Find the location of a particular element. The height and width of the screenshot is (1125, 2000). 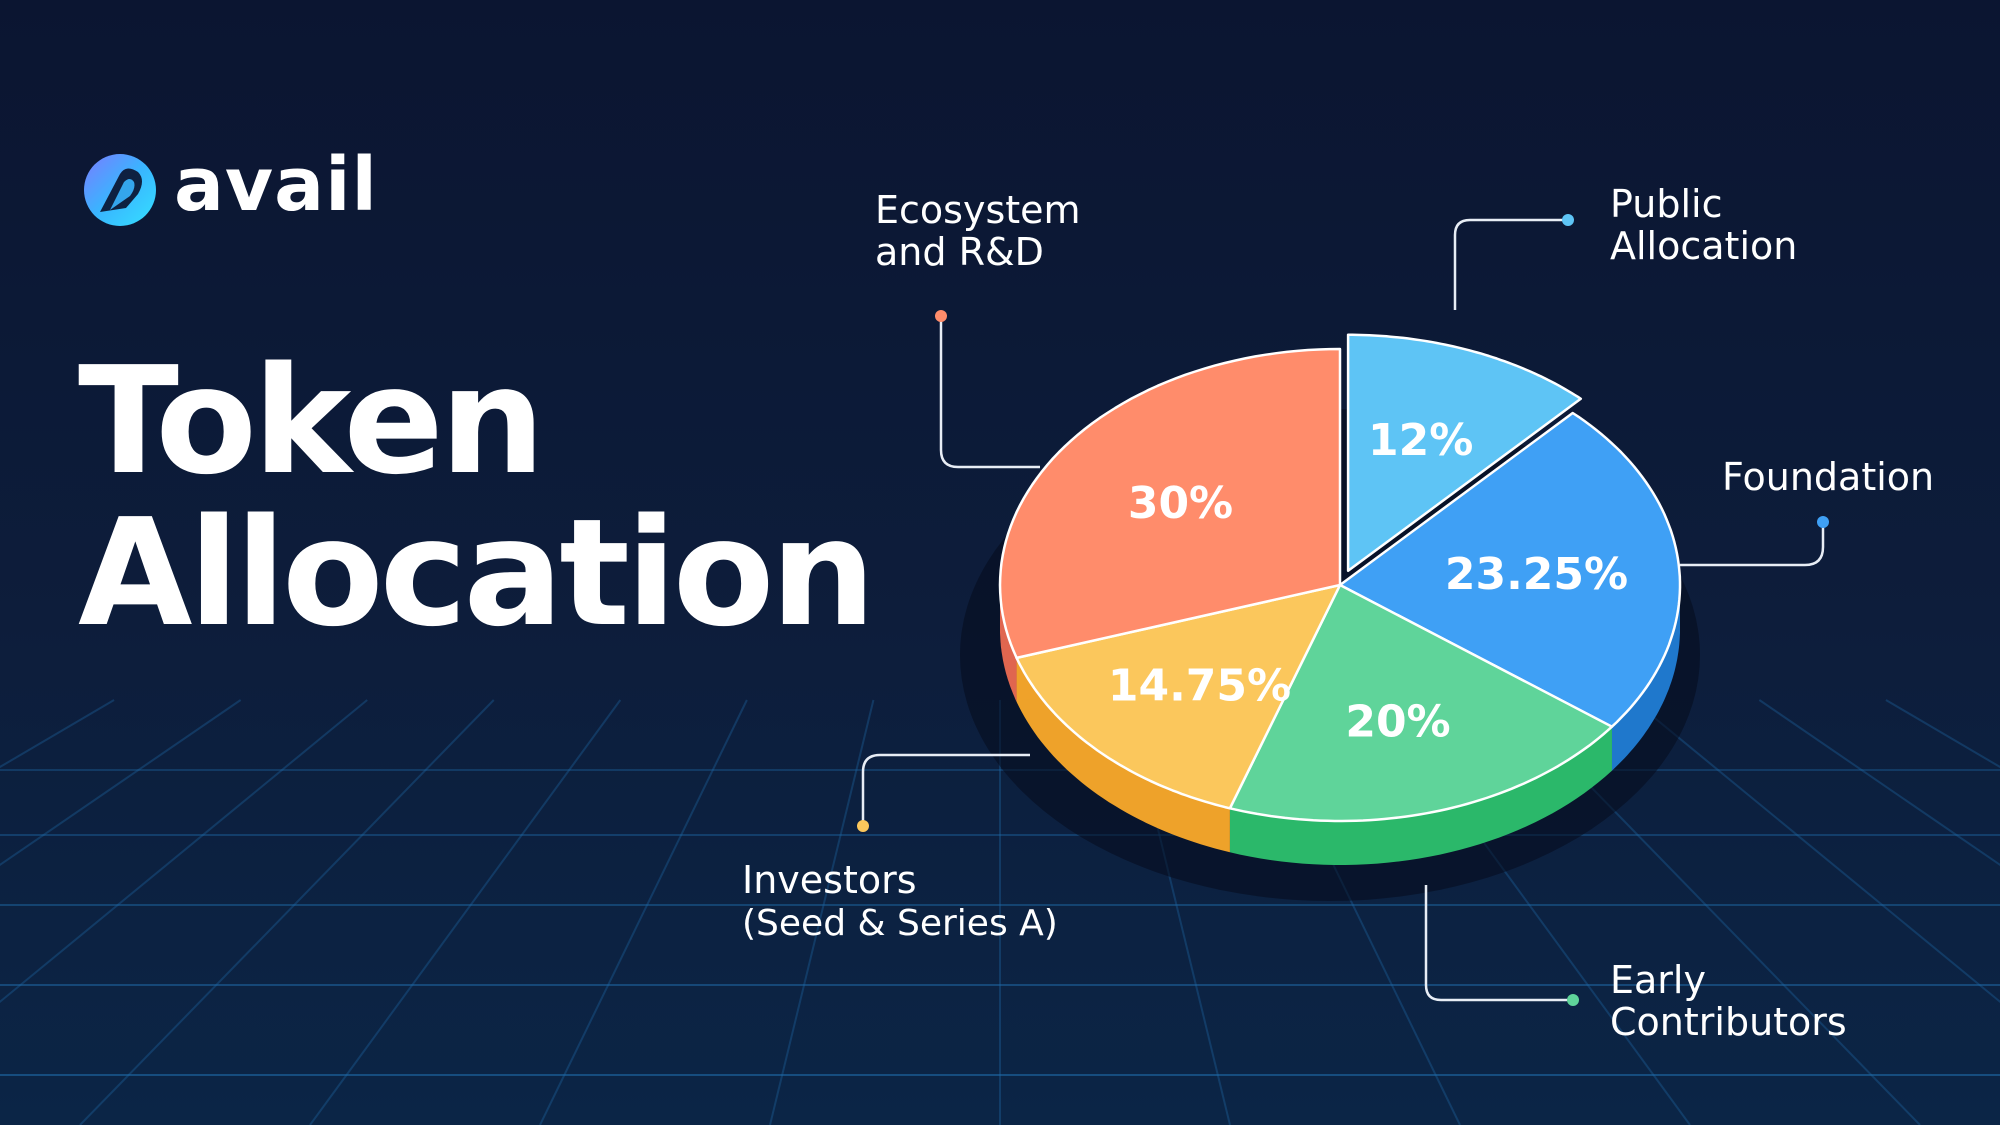

brand: avail is located at coordinates (229, 186).